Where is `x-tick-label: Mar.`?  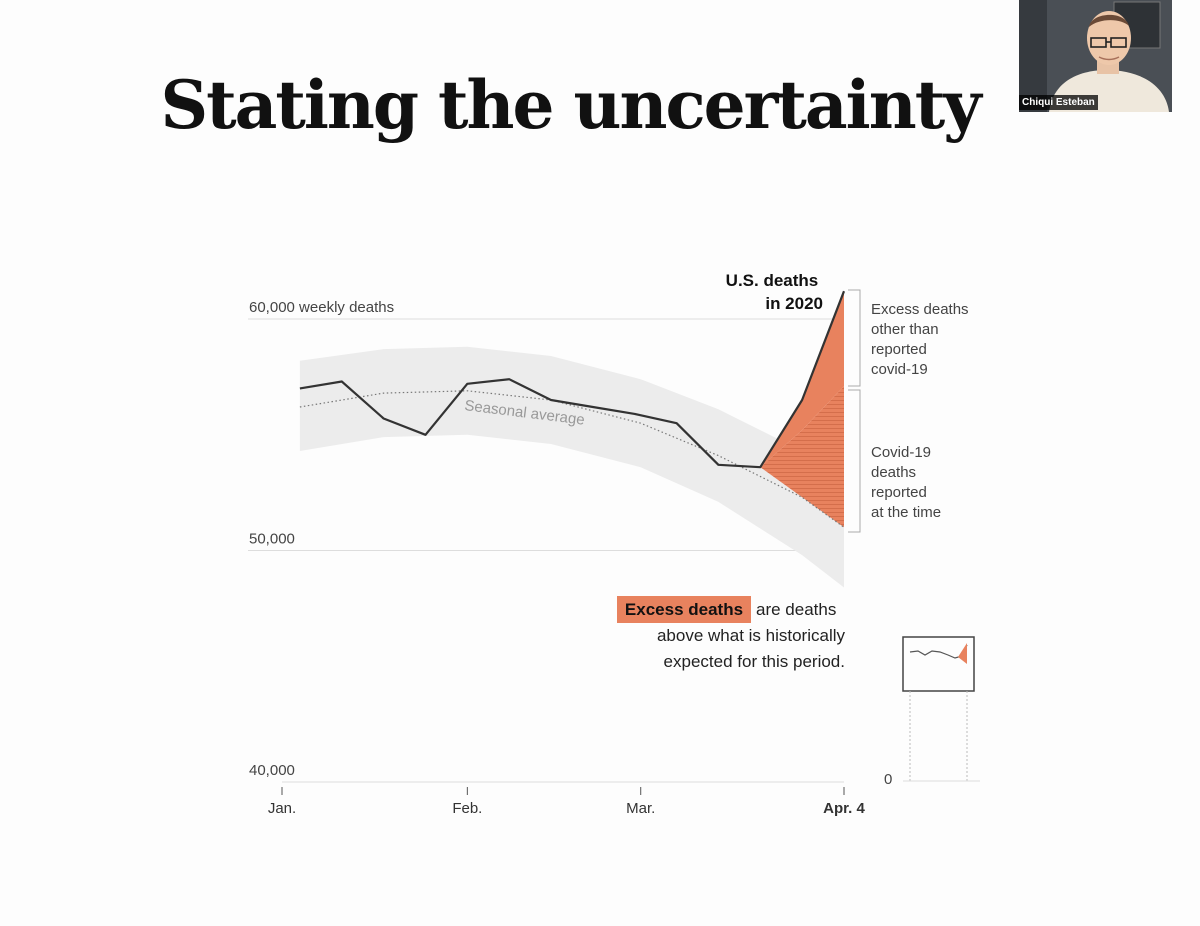
x-tick-label: Mar. is located at coordinates (640, 808).